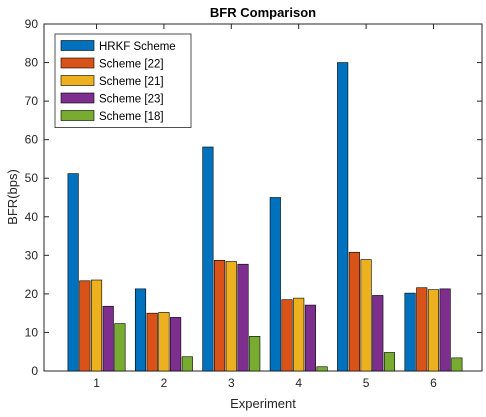 The image size is (486, 417). Describe the element at coordinates (298, 383) in the screenshot. I see `x-tick-label: 4` at that location.